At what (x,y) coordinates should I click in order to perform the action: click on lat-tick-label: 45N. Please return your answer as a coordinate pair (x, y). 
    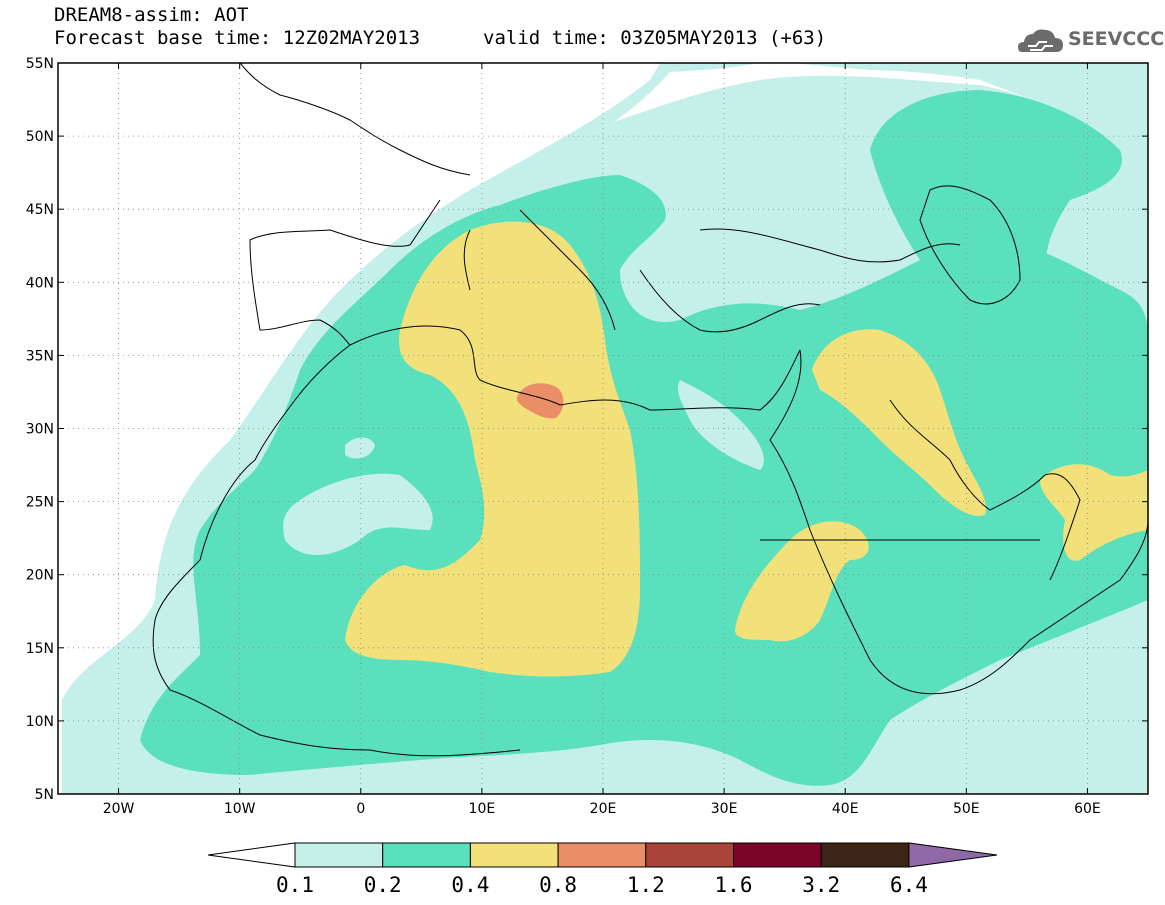
    Looking at the image, I should click on (40, 210).